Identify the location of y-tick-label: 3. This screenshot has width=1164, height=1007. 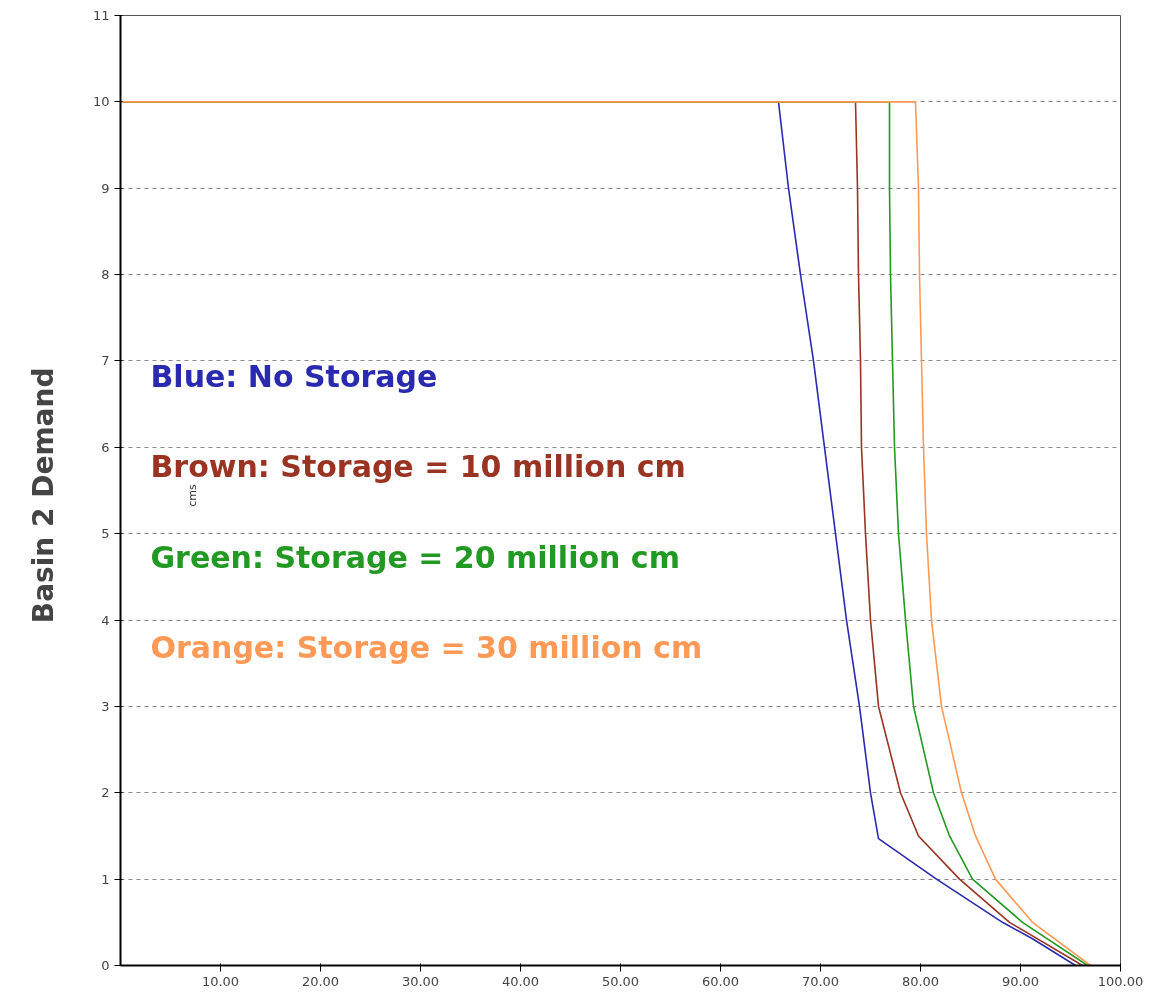
(105, 706).